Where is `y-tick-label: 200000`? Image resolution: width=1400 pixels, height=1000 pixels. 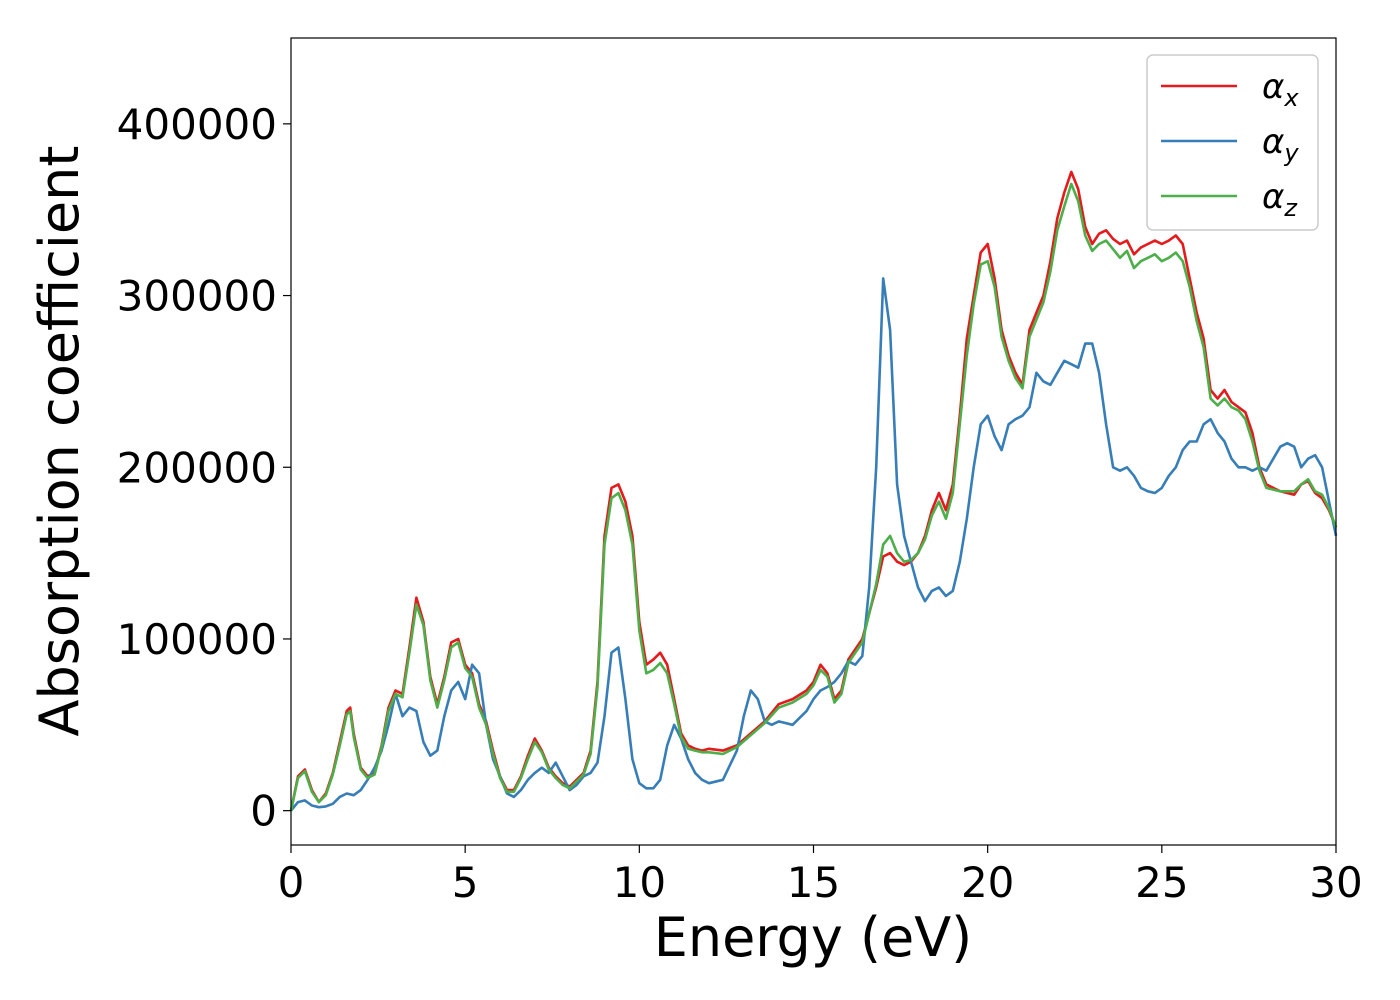 y-tick-label: 200000 is located at coordinates (197, 467).